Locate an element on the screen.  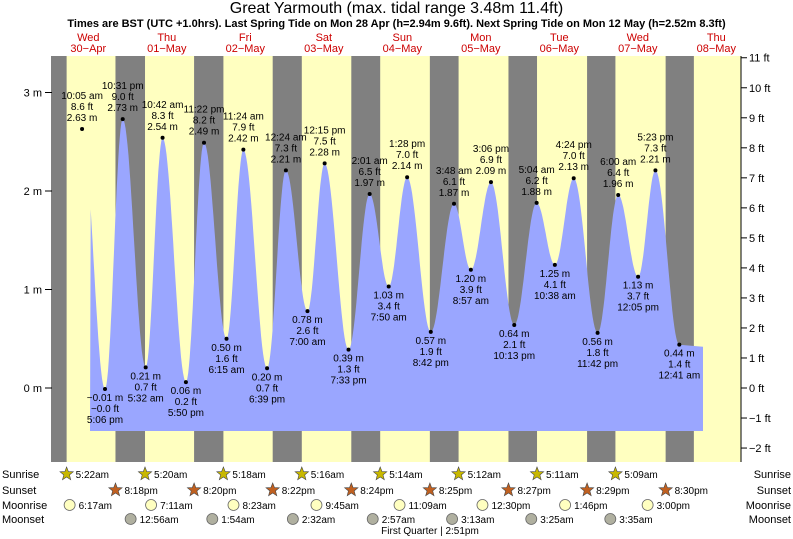
tide-height-ft: 1.3 ft is located at coordinates (348, 370).